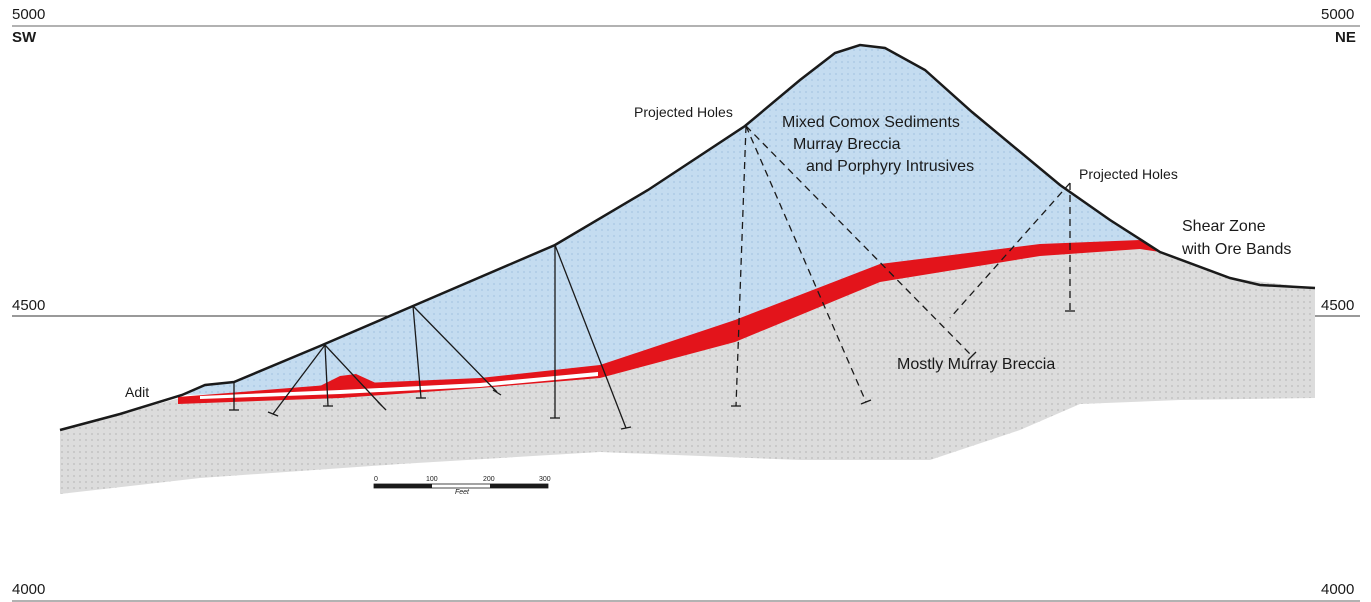 This screenshot has width=1371, height=602. Describe the element at coordinates (1345, 37) in the screenshot. I see `direction-label-ne: NE` at that location.